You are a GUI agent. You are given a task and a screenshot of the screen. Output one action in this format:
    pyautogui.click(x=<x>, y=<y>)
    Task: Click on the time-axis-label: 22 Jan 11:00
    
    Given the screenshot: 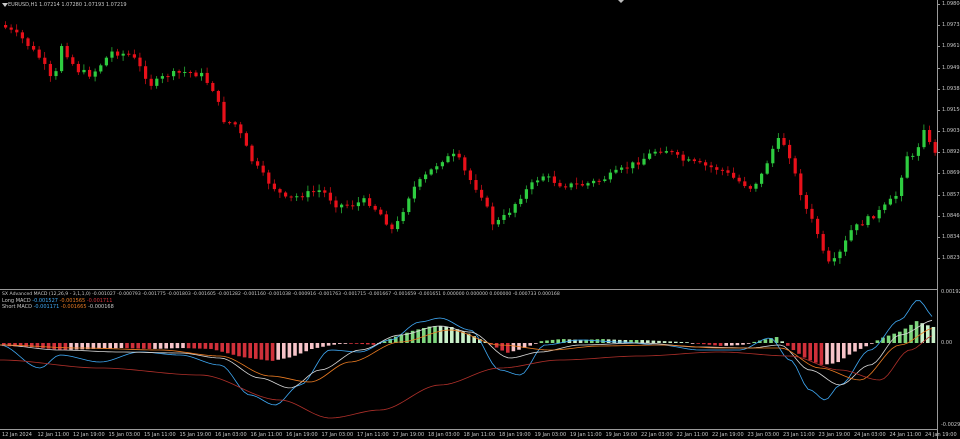 What is the action you would take?
    pyautogui.click(x=692, y=435)
    